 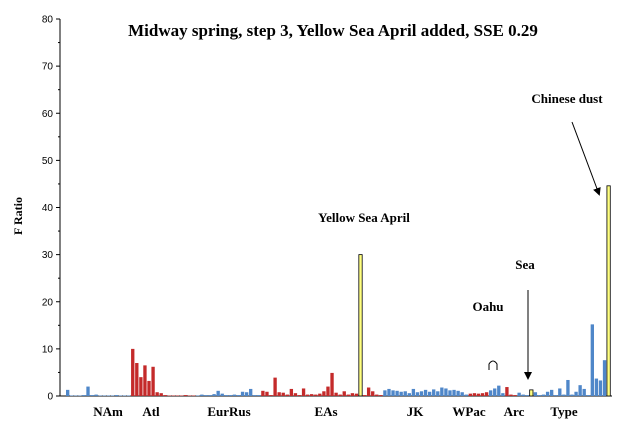 I want to click on group-label-nam: NAm, so click(x=108, y=411).